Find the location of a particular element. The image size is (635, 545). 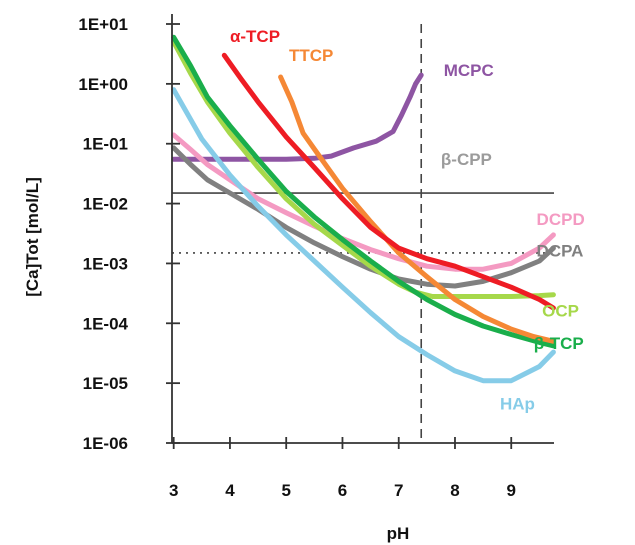

x-tick-label: 7 is located at coordinates (398, 490).